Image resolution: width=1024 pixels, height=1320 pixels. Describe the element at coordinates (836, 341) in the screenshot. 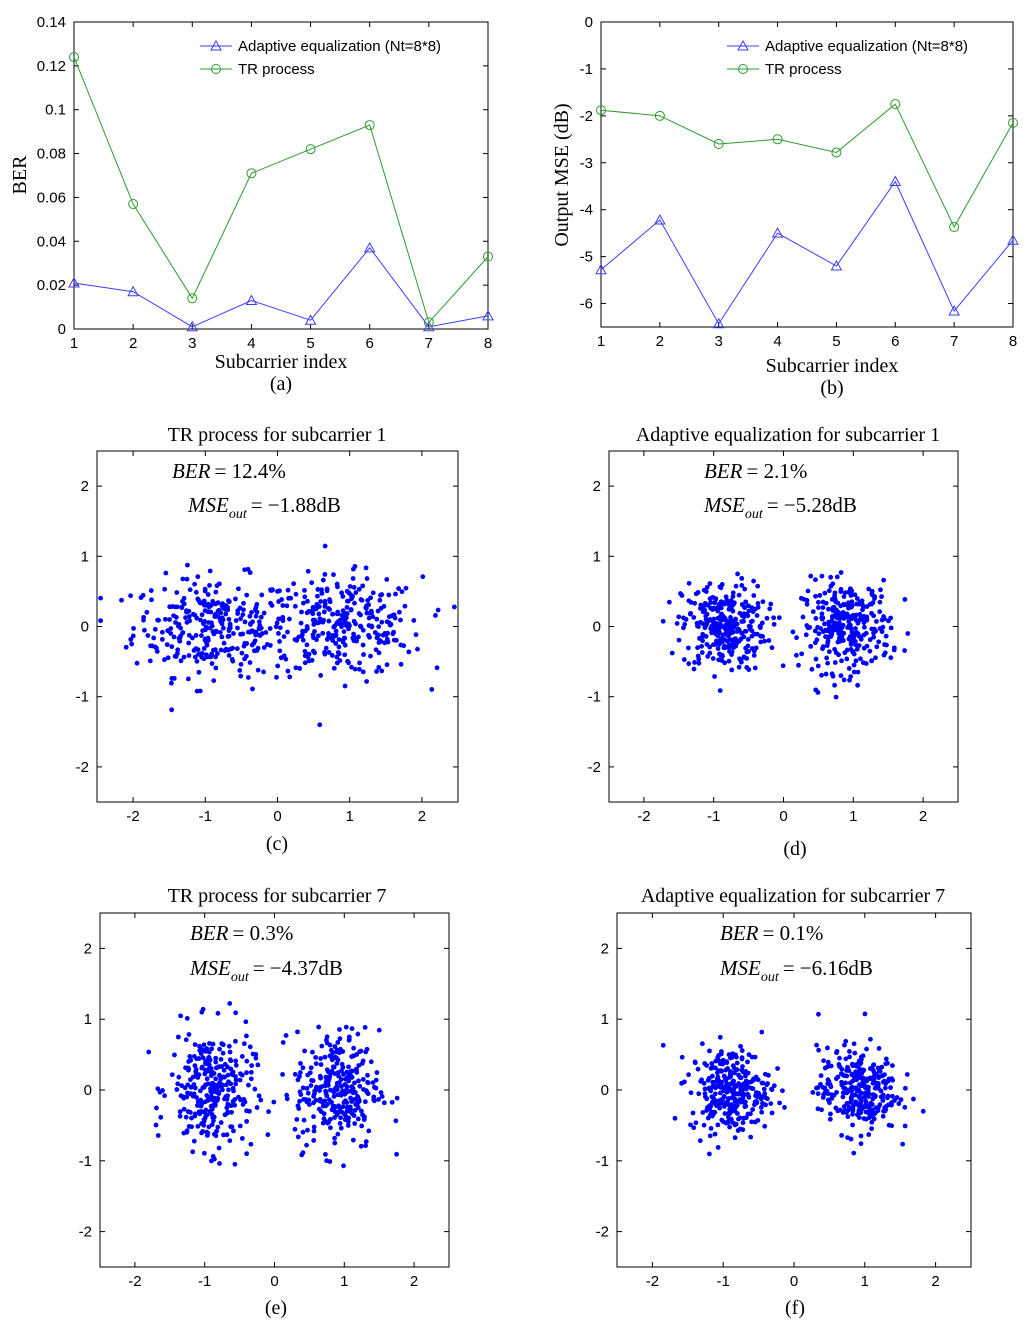

I see `x-tick-label: 5` at that location.